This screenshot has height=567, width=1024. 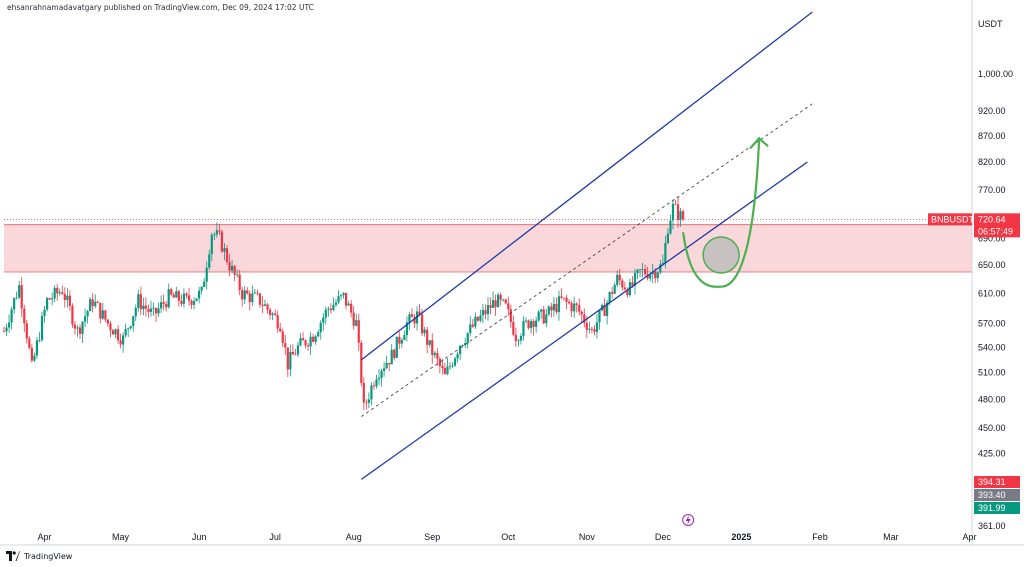 I want to click on lightning-icon-glyph, so click(x=688, y=520).